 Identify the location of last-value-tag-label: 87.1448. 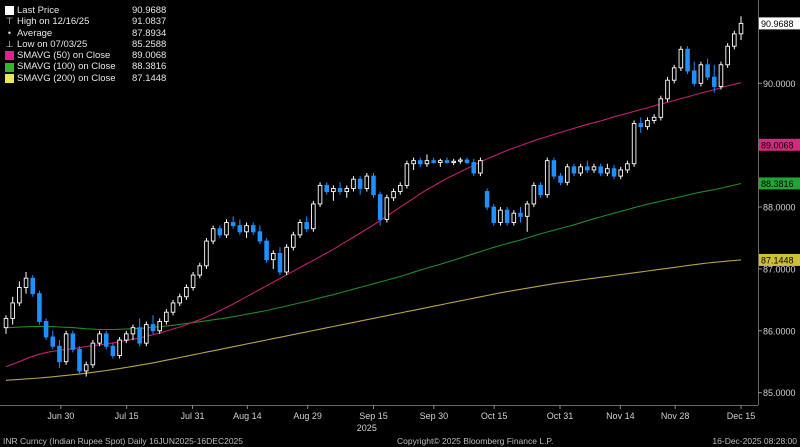
(777, 260).